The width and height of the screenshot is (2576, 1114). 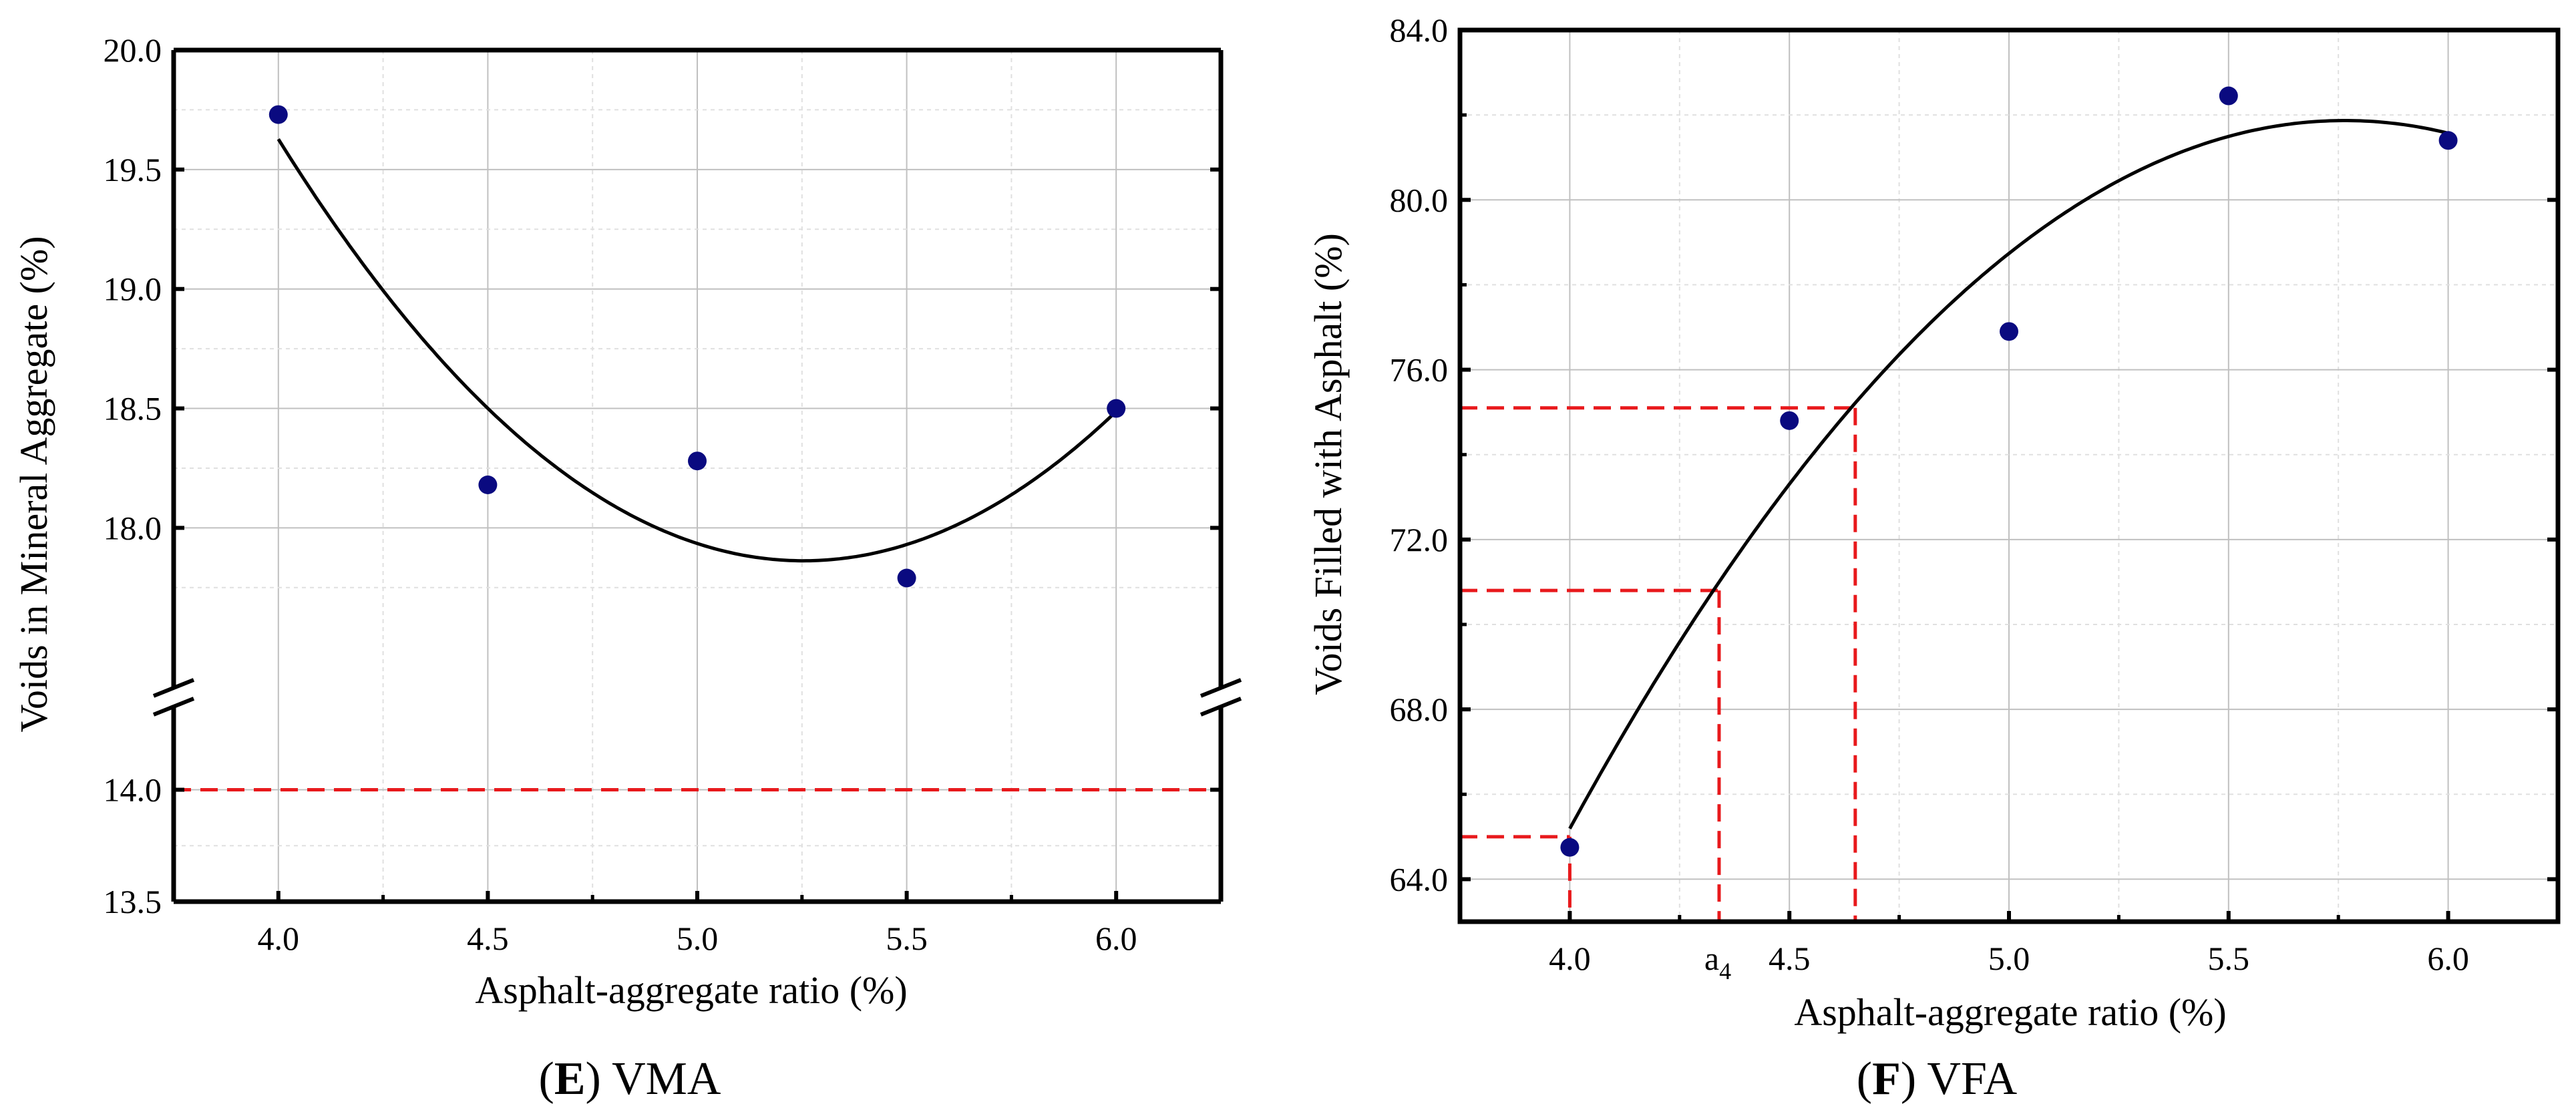 What do you see at coordinates (133, 169) in the screenshot?
I see `y-tick-label: 19.5` at bounding box center [133, 169].